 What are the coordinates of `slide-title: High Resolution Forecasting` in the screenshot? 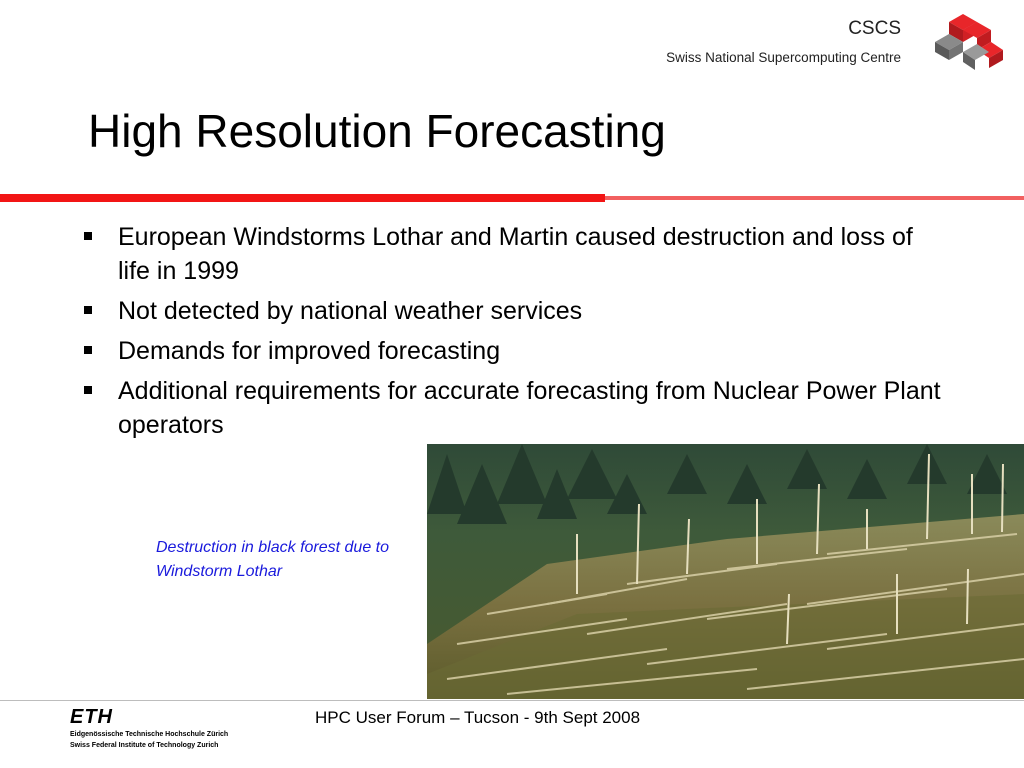 It's located at (377, 131).